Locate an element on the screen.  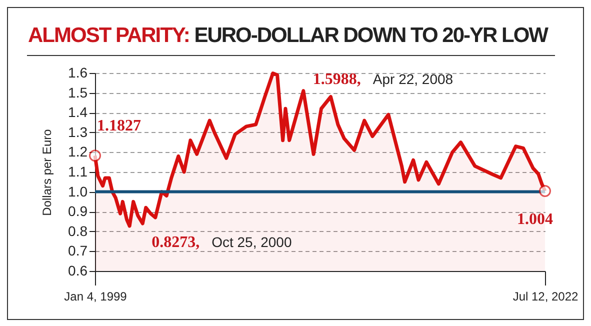
y-tick-label: 1.4 is located at coordinates (78, 112).